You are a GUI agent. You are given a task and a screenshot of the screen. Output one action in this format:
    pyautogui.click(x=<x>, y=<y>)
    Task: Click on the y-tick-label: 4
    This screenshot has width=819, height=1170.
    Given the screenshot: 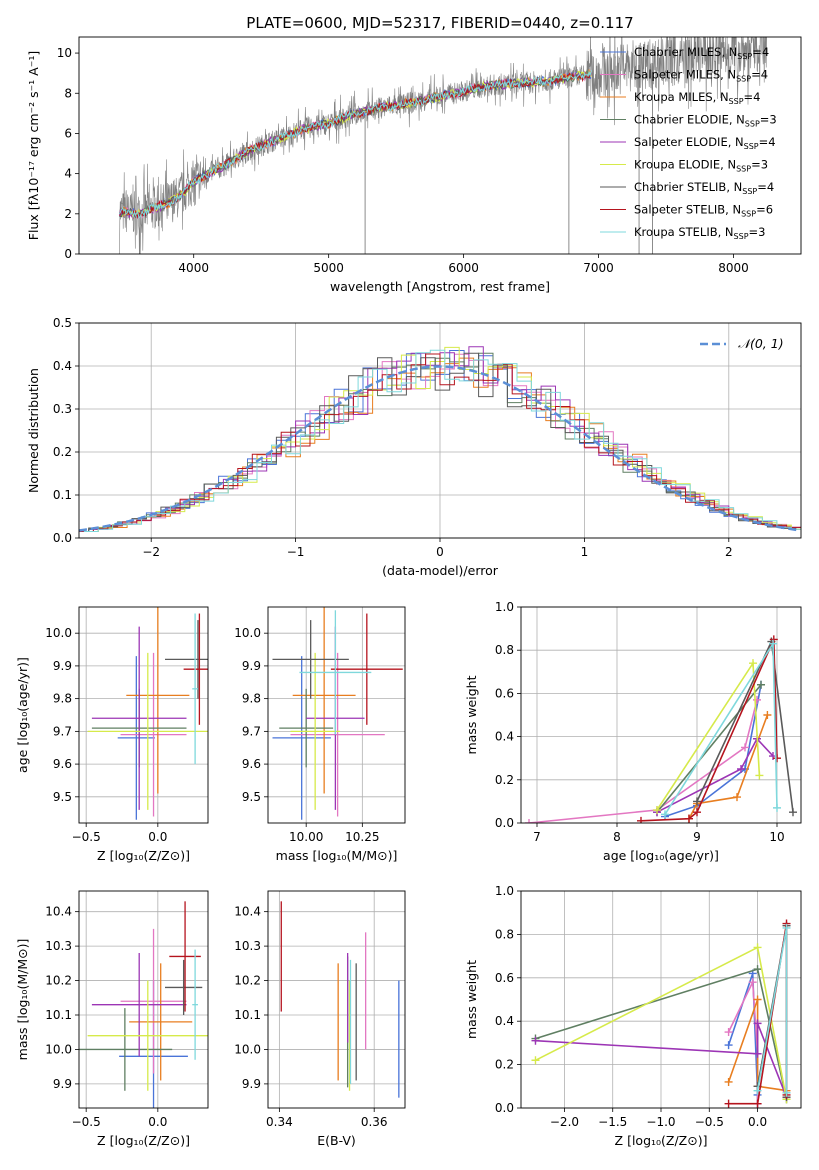 What is the action you would take?
    pyautogui.click(x=68, y=174)
    